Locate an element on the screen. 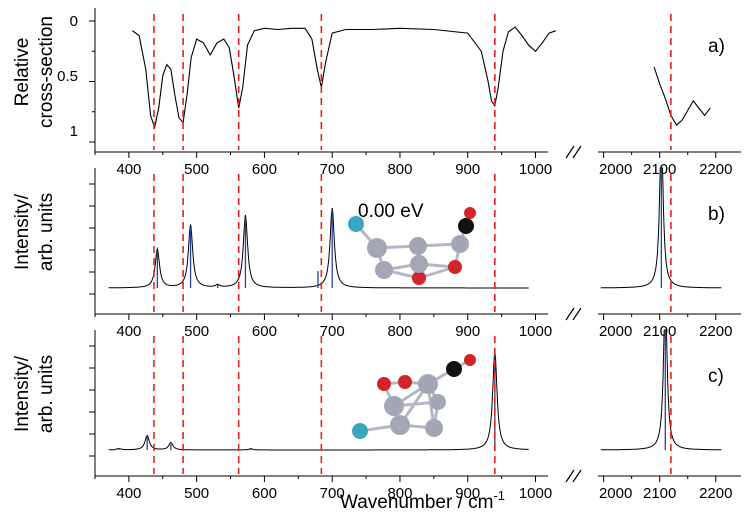 This screenshot has height=519, width=744. panel-a-label: a) is located at coordinates (716, 46).